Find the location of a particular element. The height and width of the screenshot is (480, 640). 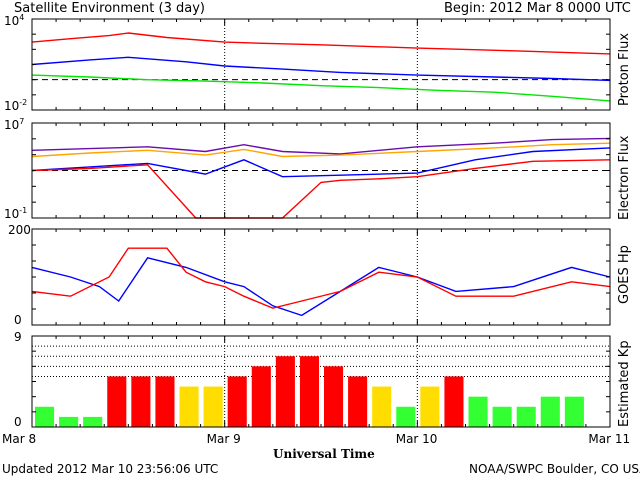

x-tick-label: Mar 10 is located at coordinates (416, 439).